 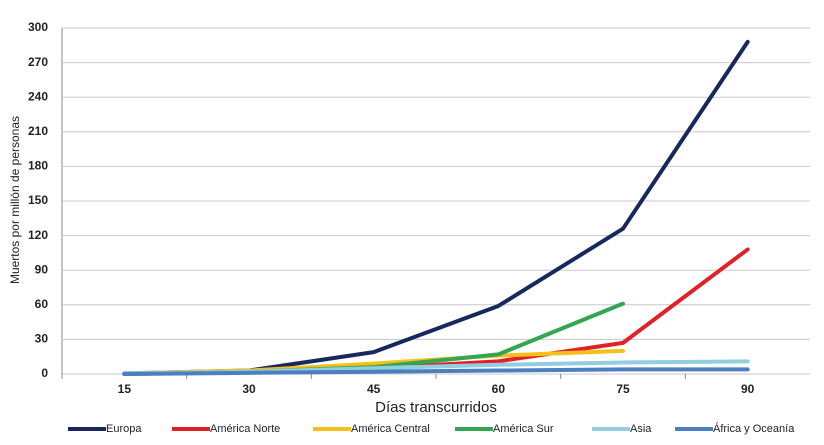 What do you see at coordinates (42, 304) in the screenshot?
I see `y-tick-label: 60` at bounding box center [42, 304].